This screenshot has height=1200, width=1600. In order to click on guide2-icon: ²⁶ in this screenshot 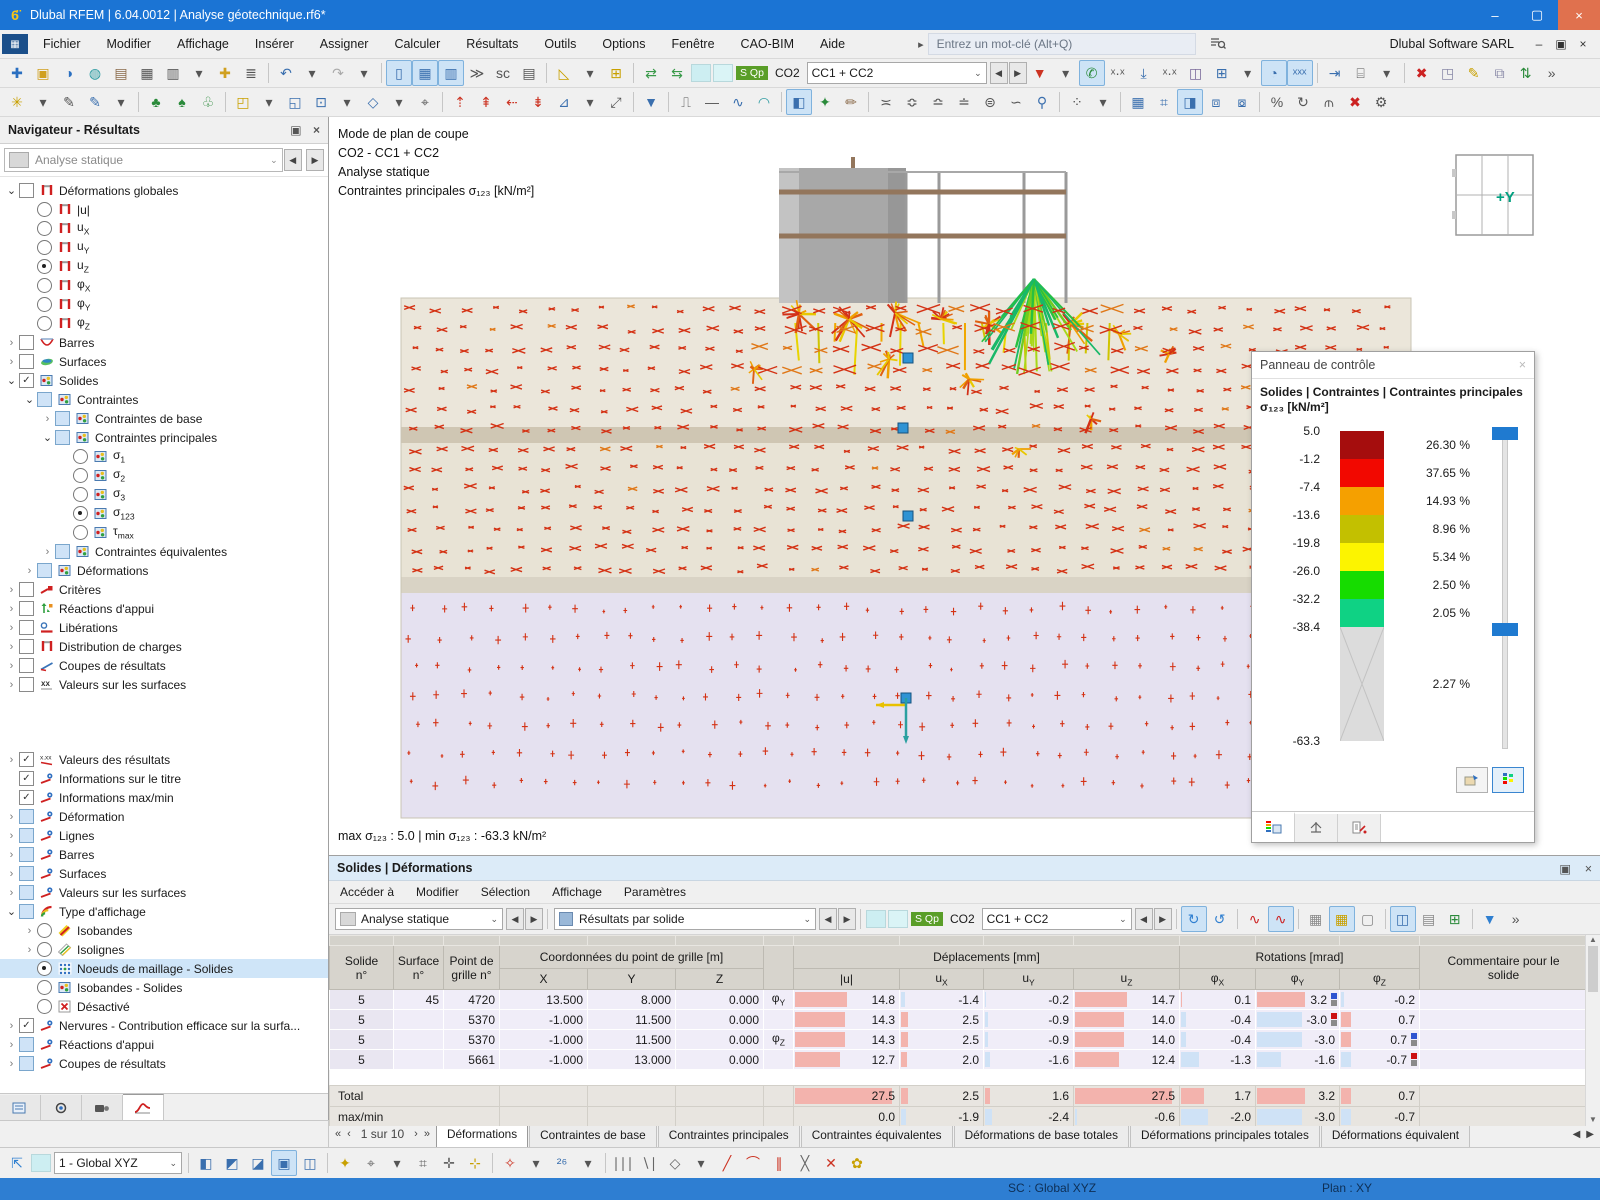, I will do `click(562, 1163)`.